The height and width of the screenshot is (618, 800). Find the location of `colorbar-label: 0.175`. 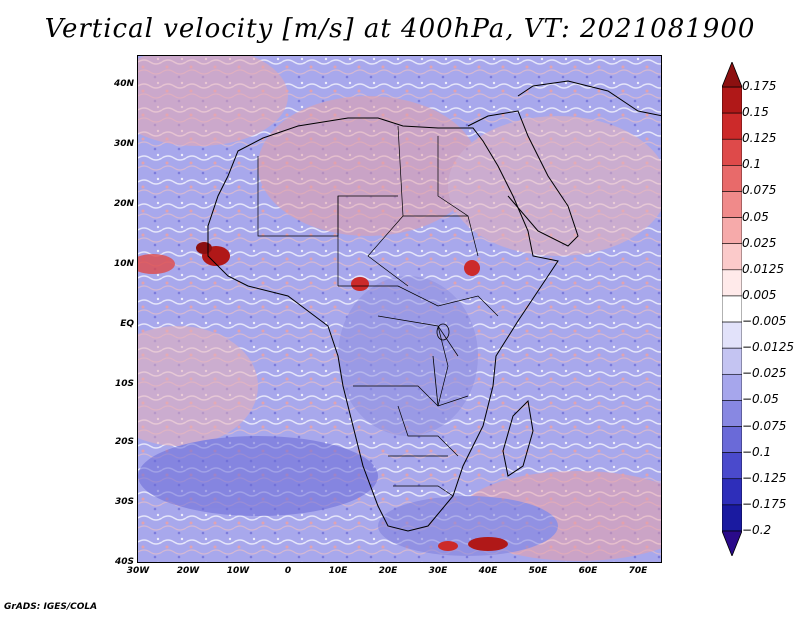

colorbar-label: 0.175 is located at coordinates (759, 86).